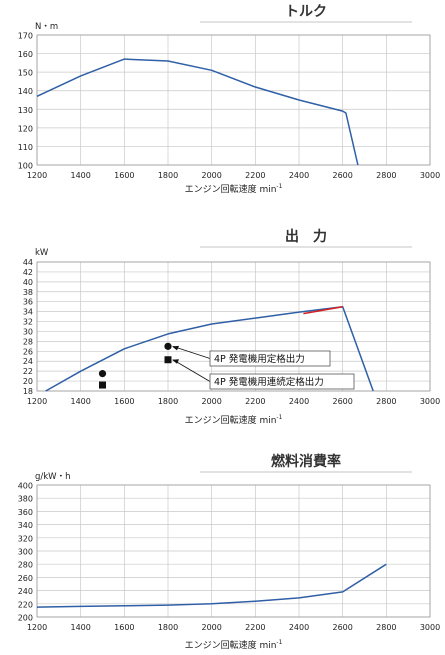 The width and height of the screenshot is (445, 655). I want to click on y-tick-label: 110, so click(25, 147).